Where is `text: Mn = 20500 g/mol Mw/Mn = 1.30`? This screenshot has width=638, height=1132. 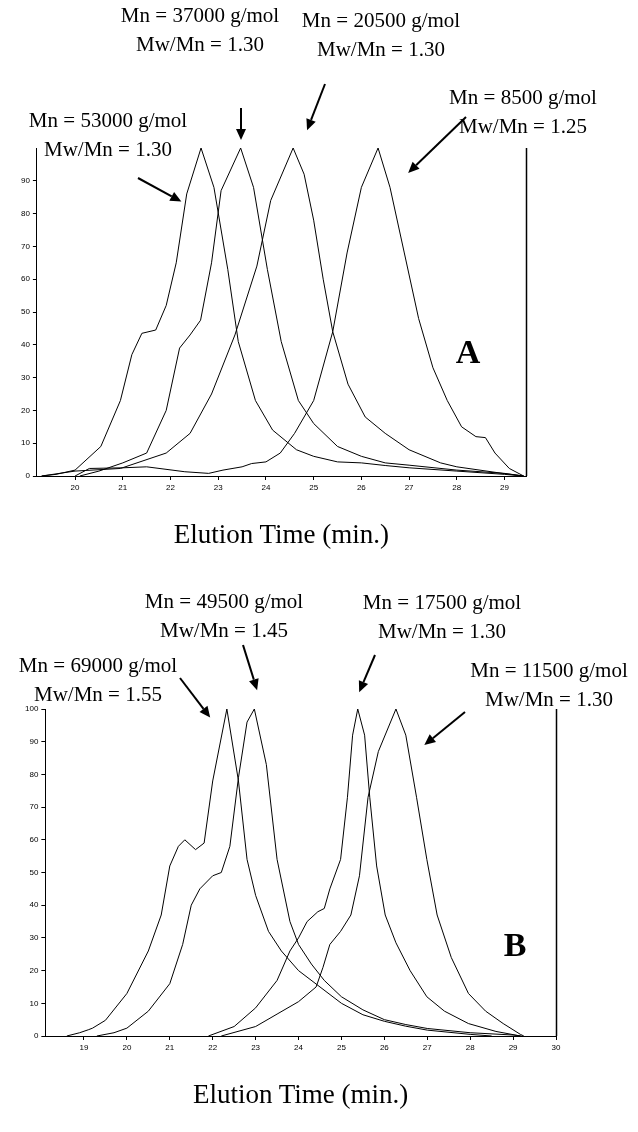 text: Mn = 20500 g/mol Mw/Mn = 1.30 is located at coordinates (381, 35).